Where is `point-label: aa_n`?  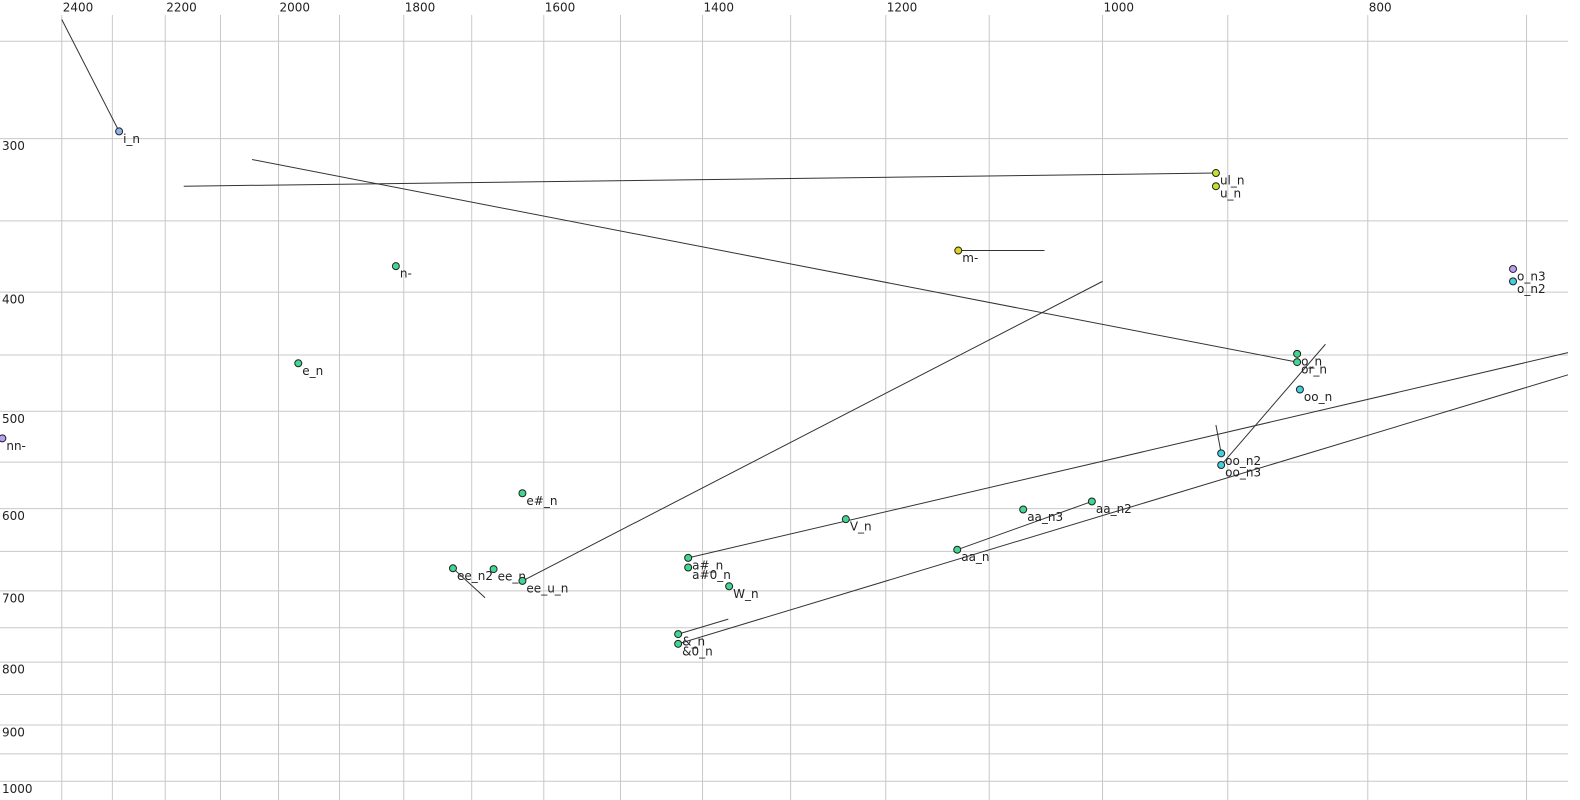
point-label: aa_n is located at coordinates (975, 557).